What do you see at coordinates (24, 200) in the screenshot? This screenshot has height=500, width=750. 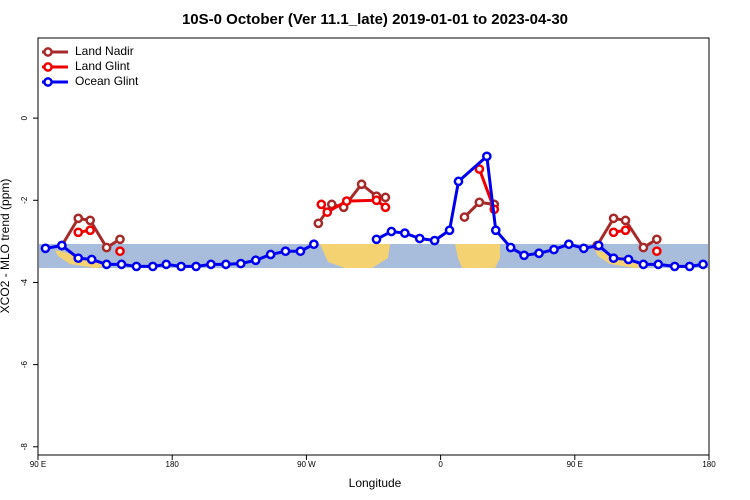 I see `y-tick-label: -2` at bounding box center [24, 200].